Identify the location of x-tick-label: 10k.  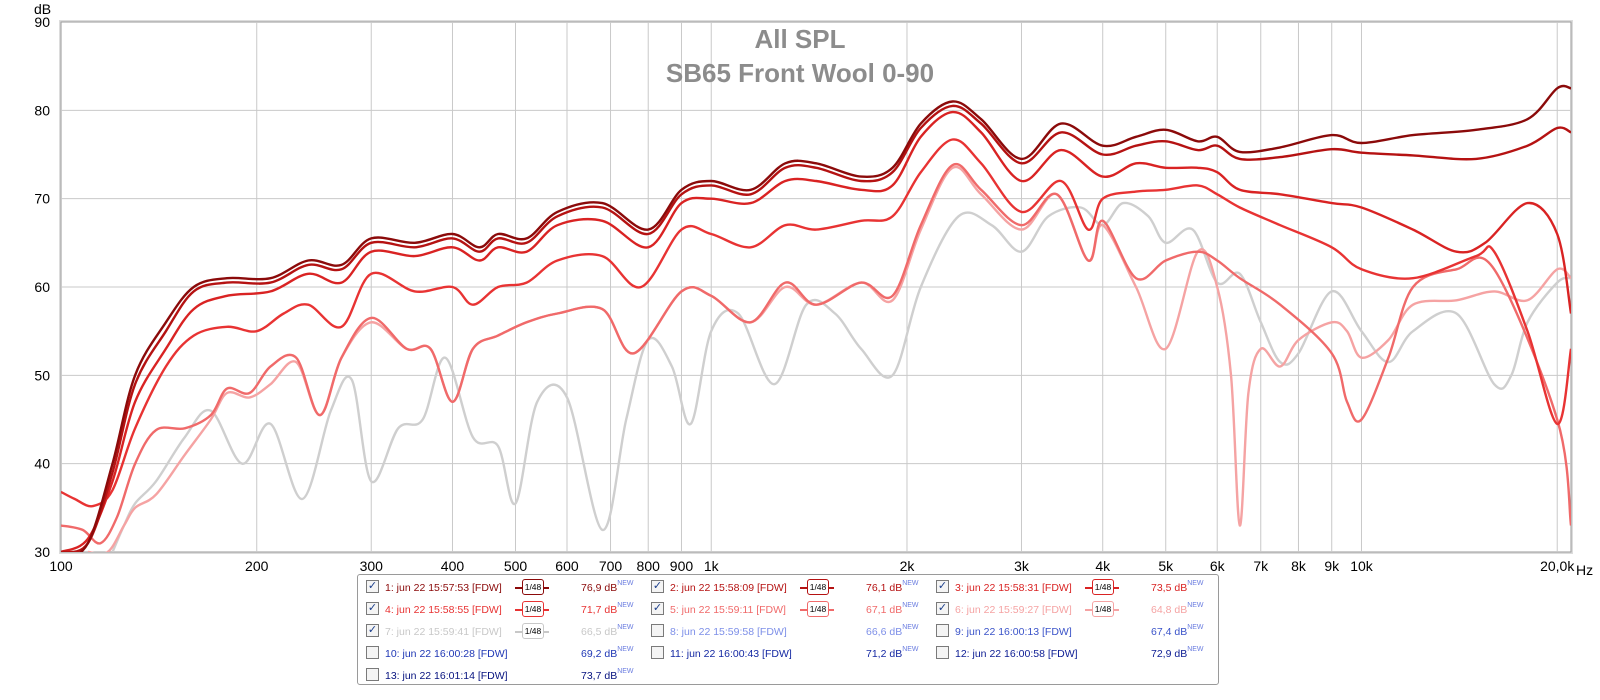
(1362, 566).